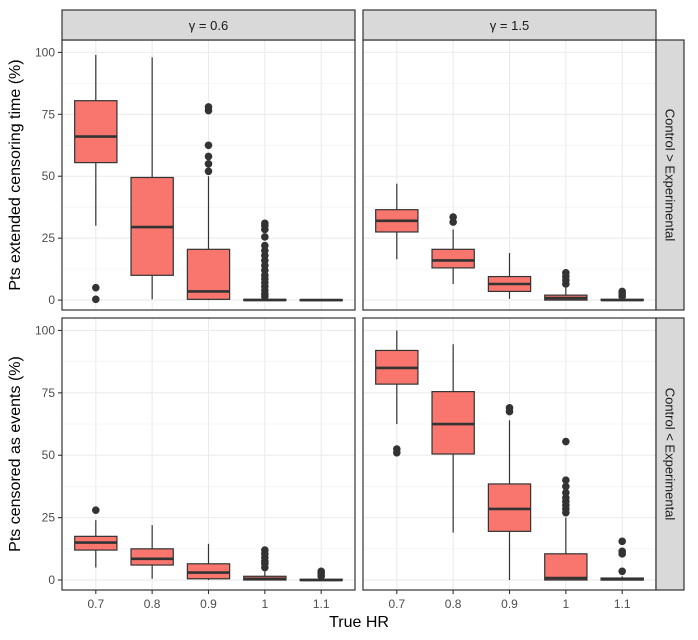 This screenshot has height=640, width=698. I want to click on column-strip-0: γ = 0.6, so click(208, 25).